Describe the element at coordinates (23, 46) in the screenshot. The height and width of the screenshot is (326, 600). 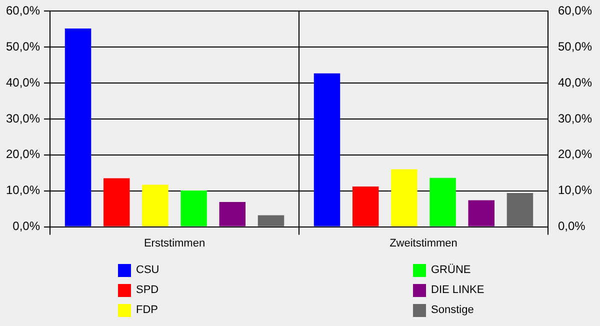
I see `y-tick-label: 50,0%` at that location.